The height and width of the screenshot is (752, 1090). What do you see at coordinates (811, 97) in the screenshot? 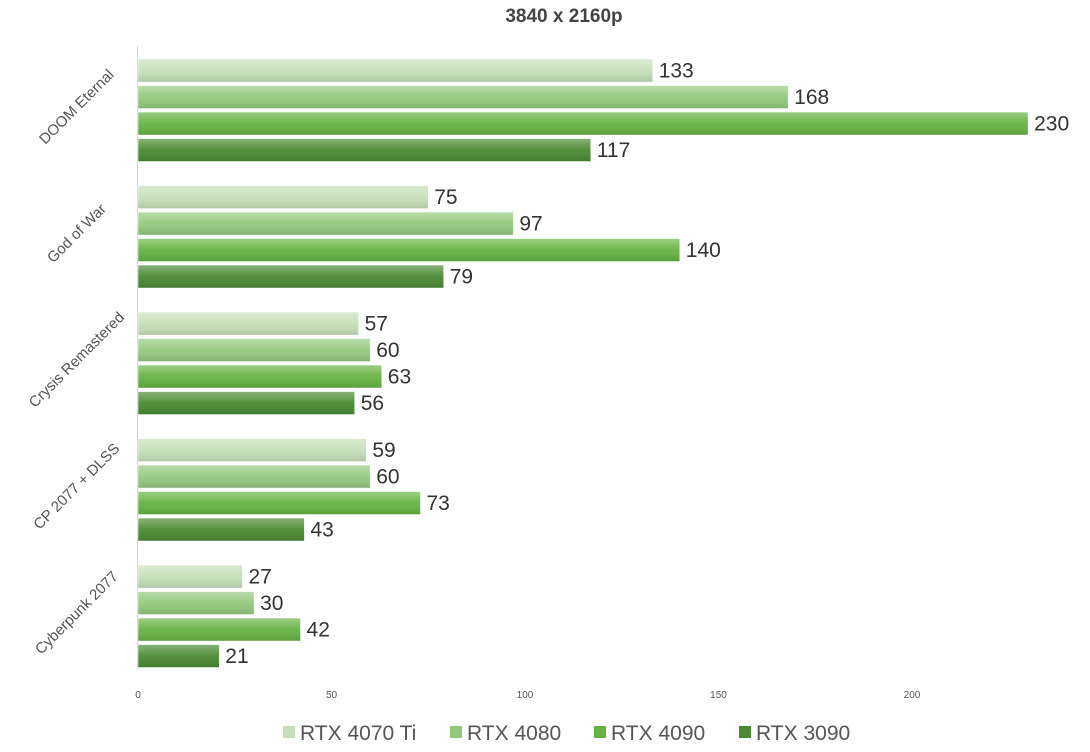
I see `data-label-doom-eternal-rtx-4080: 168` at bounding box center [811, 97].